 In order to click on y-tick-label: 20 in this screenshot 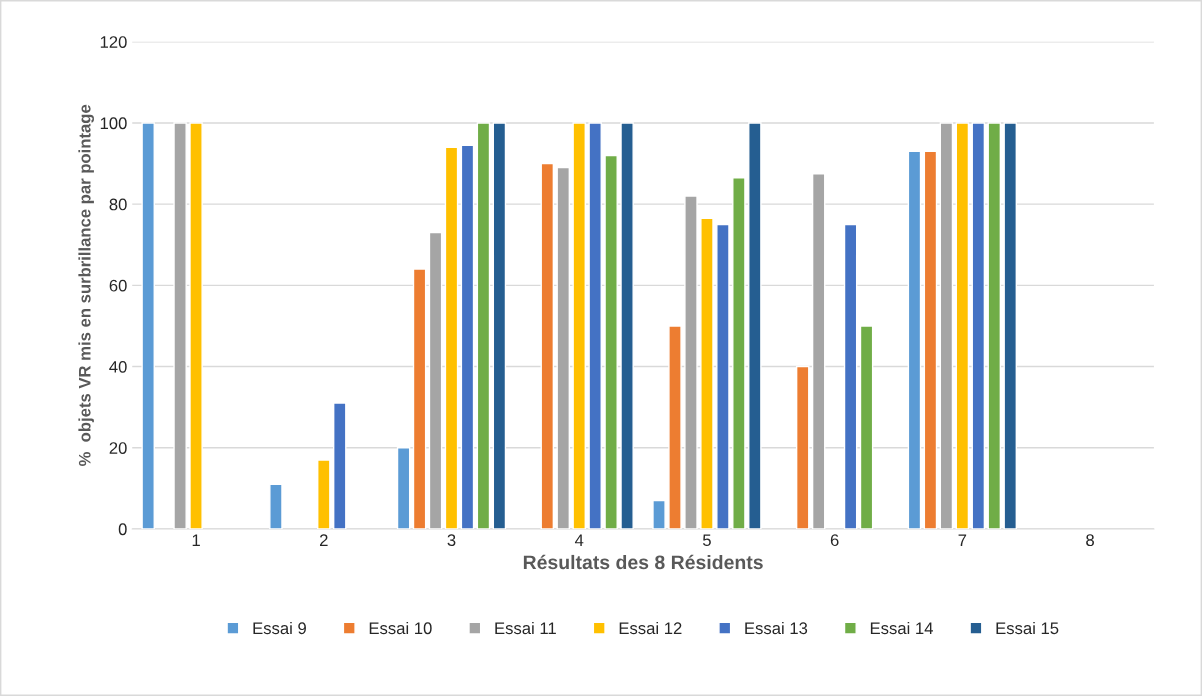, I will do `click(118, 448)`.